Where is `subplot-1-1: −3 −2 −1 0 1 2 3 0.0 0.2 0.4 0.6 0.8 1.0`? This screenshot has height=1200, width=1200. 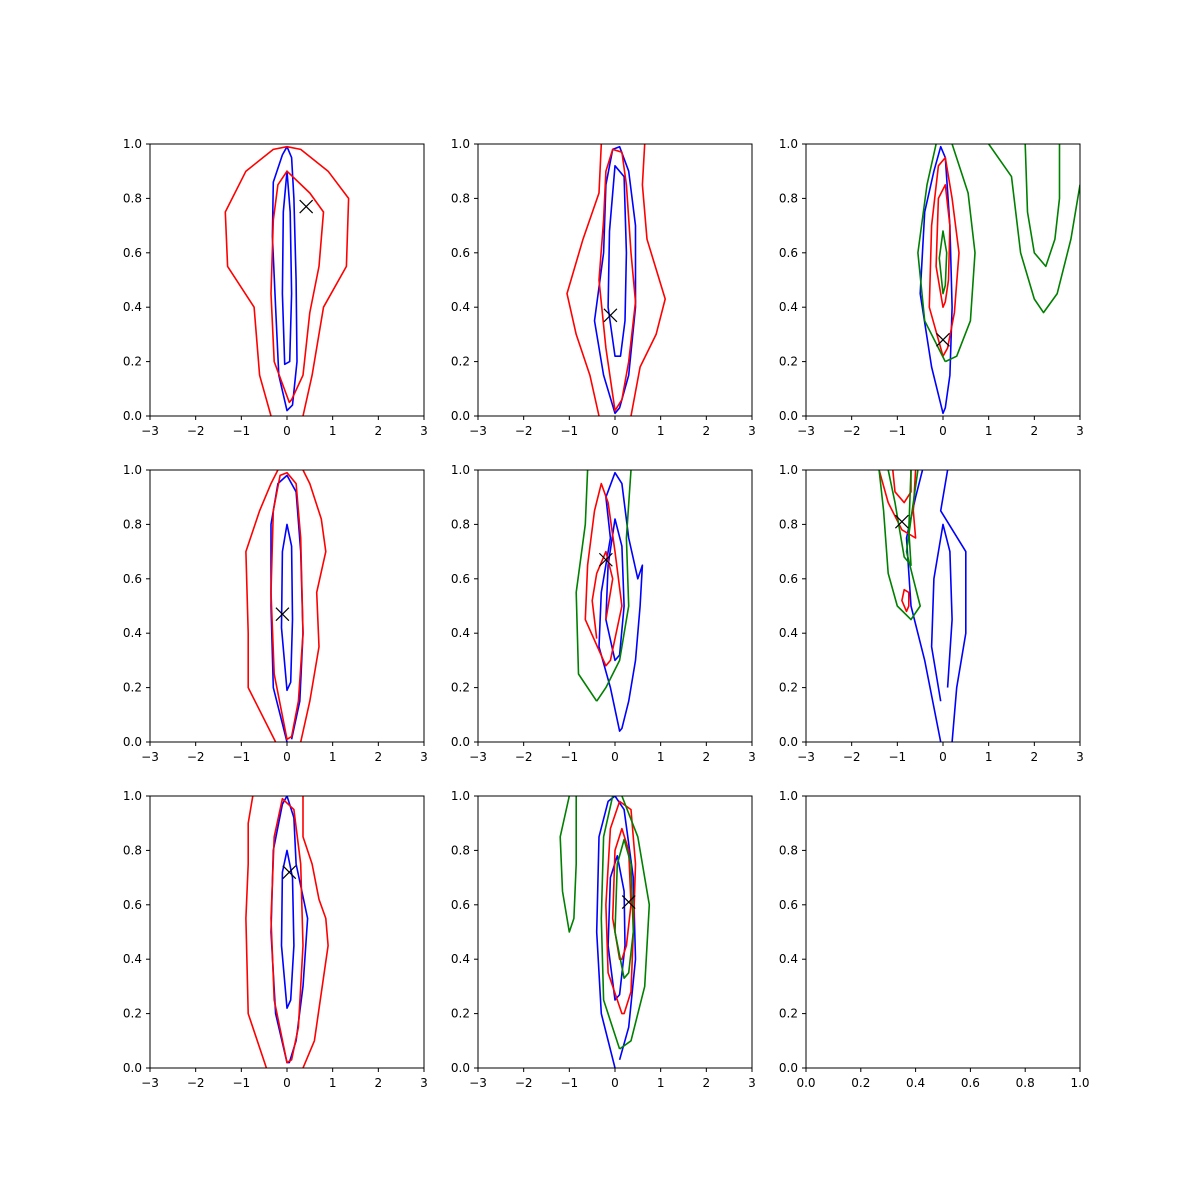
subplot-1-1: −3 −2 −1 0 1 2 3 0.0 0.2 0.4 0.6 0.8 1.0 is located at coordinates (275, 287).